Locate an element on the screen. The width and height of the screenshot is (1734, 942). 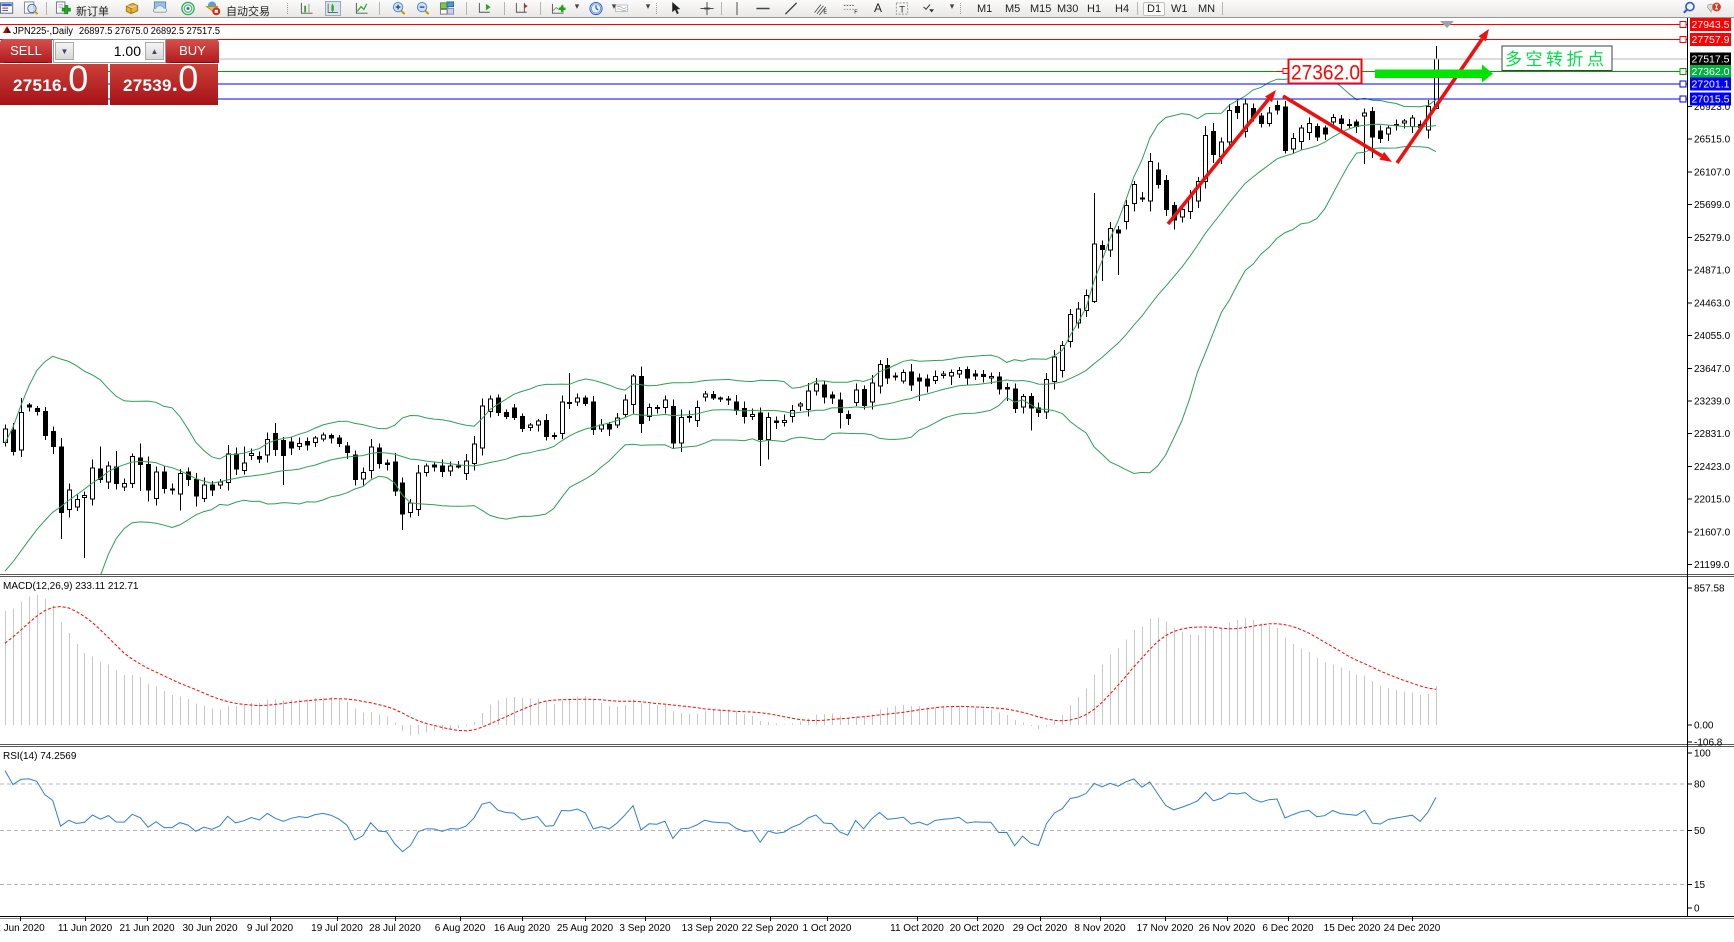
svg-text: 11 Jun 2020 is located at coordinates (85, 928).